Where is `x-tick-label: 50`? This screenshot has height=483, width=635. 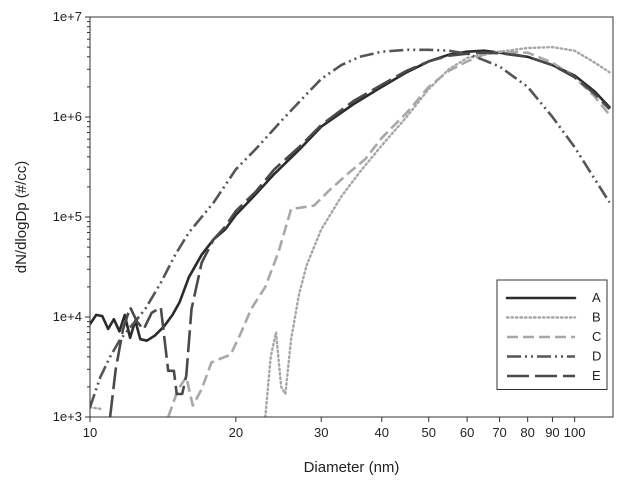 x-tick-label: 50 is located at coordinates (429, 432).